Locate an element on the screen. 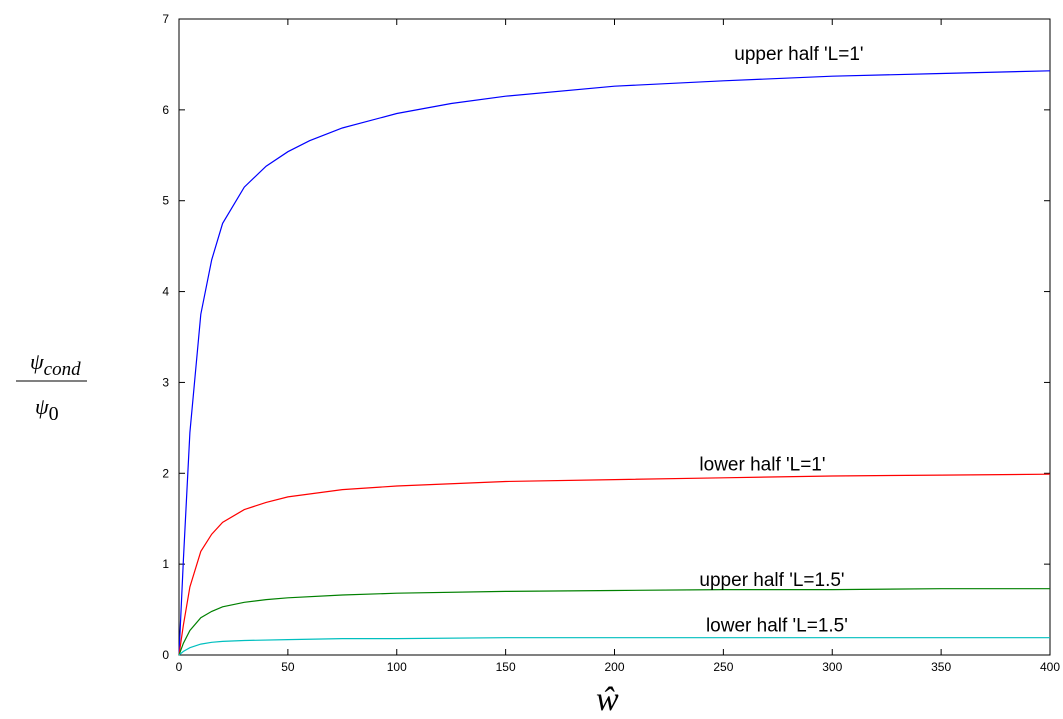 This screenshot has height=719, width=1063. x-tick-label: 50 is located at coordinates (288, 667).